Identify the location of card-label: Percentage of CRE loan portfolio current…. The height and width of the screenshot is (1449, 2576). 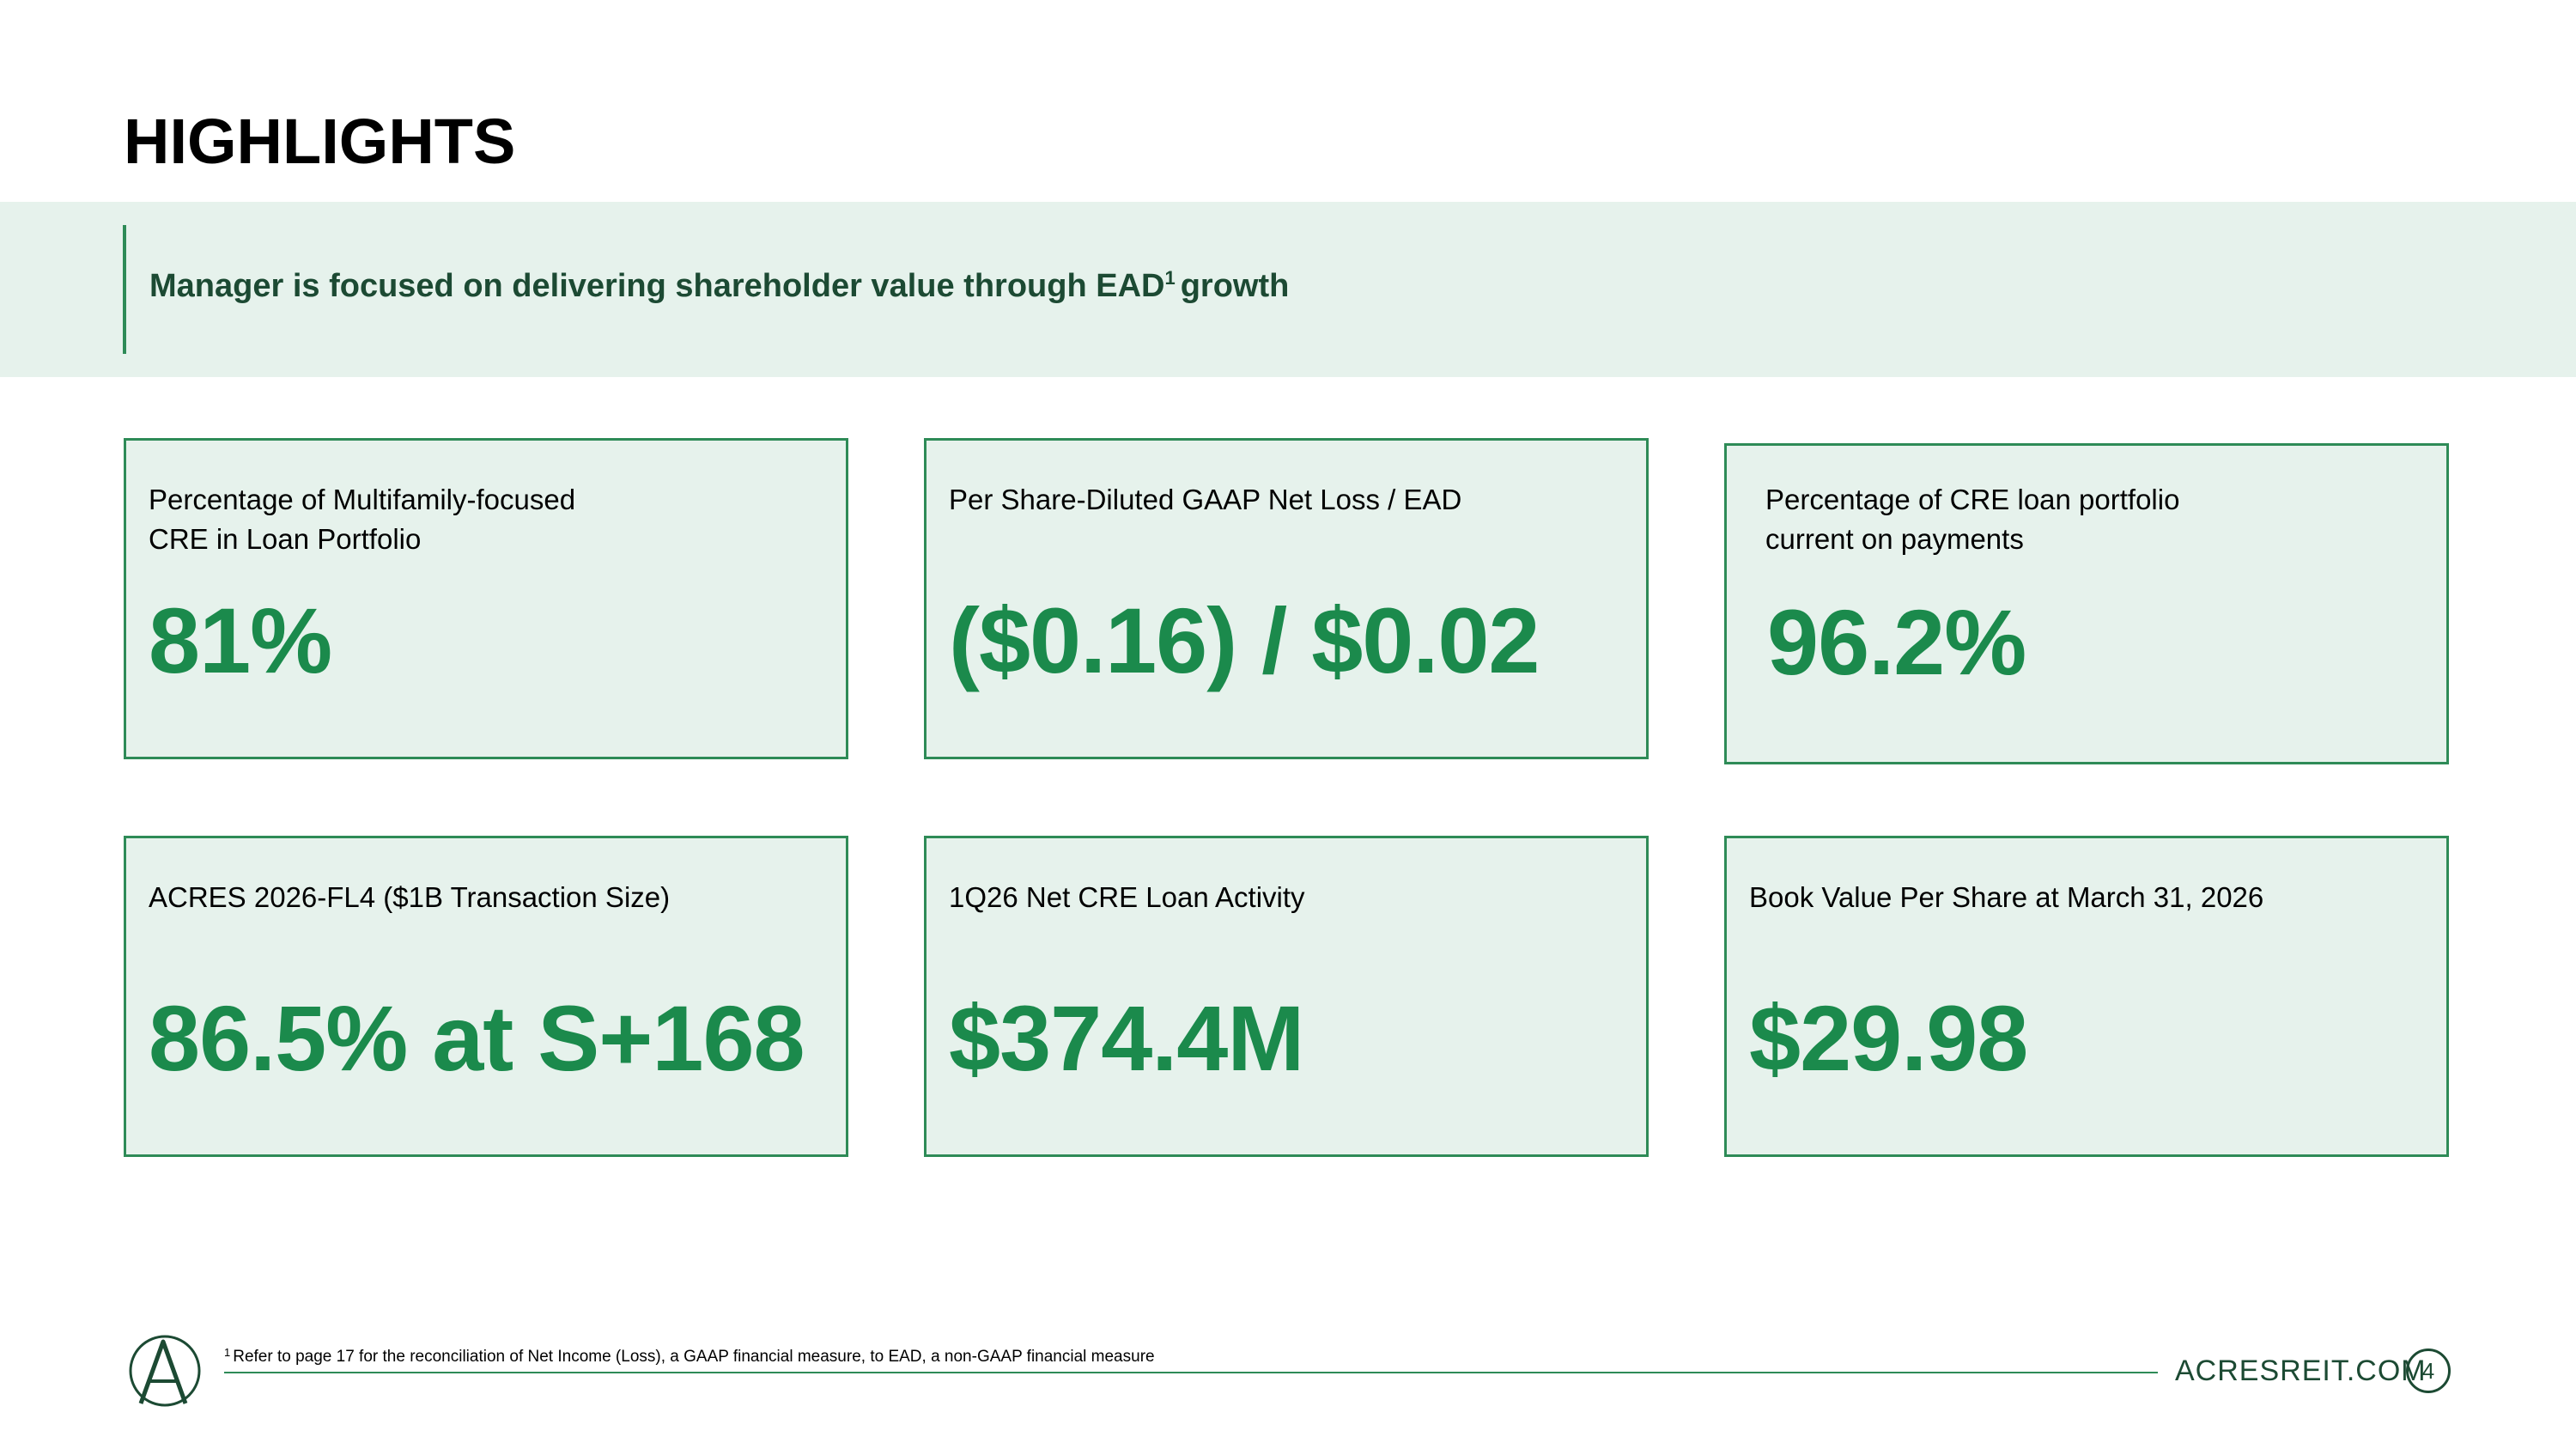
(1973, 519).